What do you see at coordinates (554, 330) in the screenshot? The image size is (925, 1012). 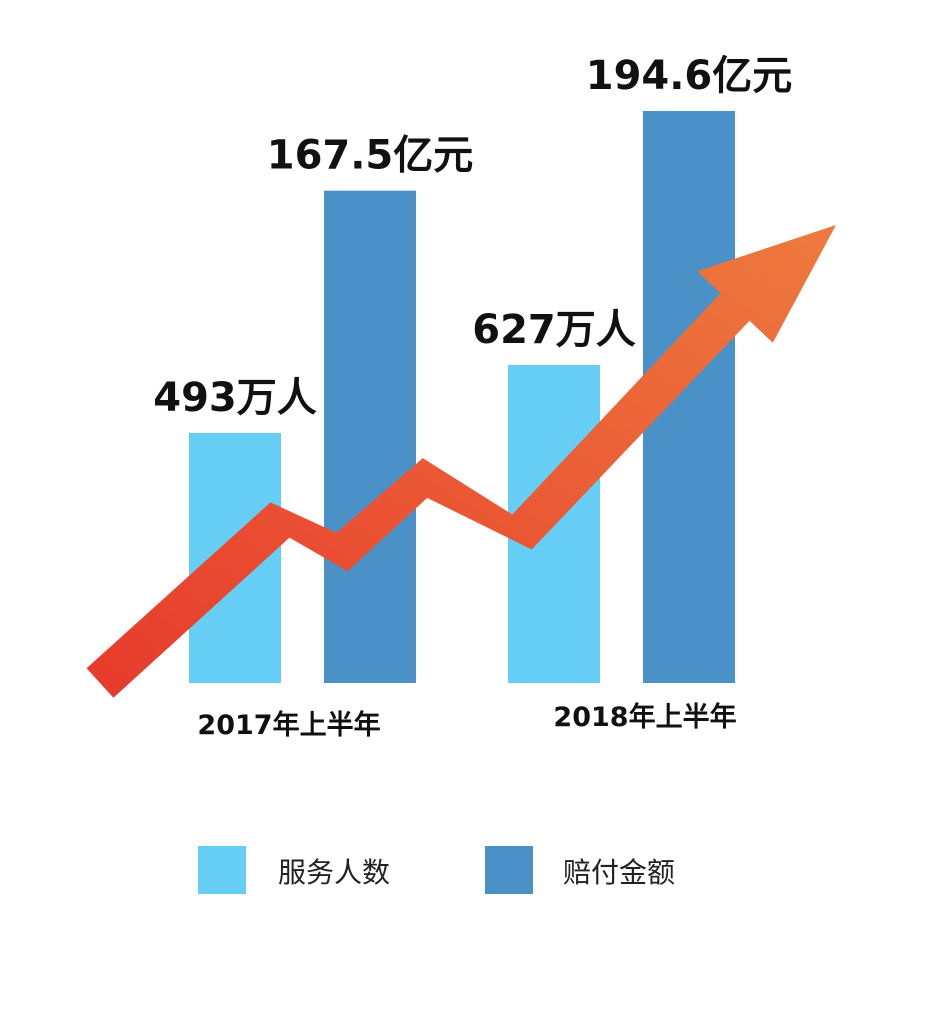 I see `data-label-people-1: 627万人` at bounding box center [554, 330].